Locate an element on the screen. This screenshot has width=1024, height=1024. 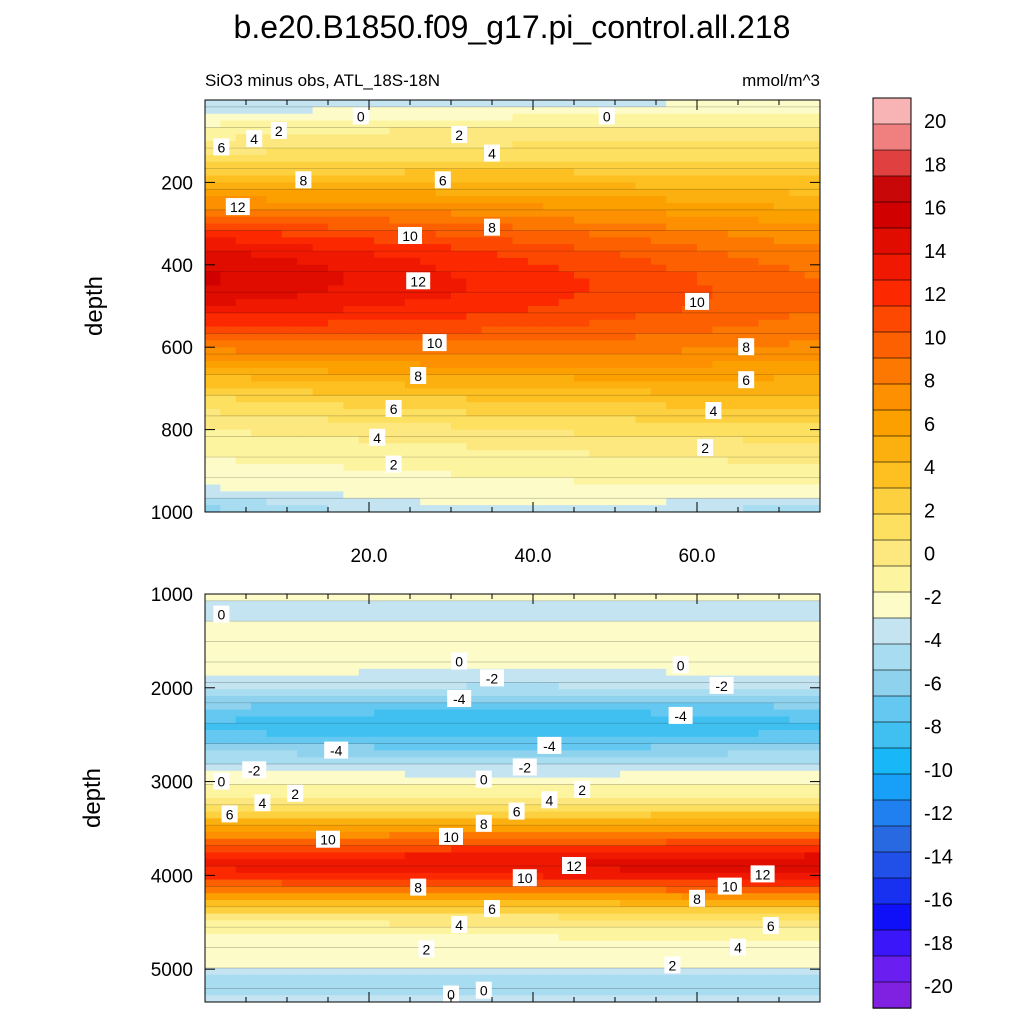
contour-label-bg is located at coordinates (746, 380).